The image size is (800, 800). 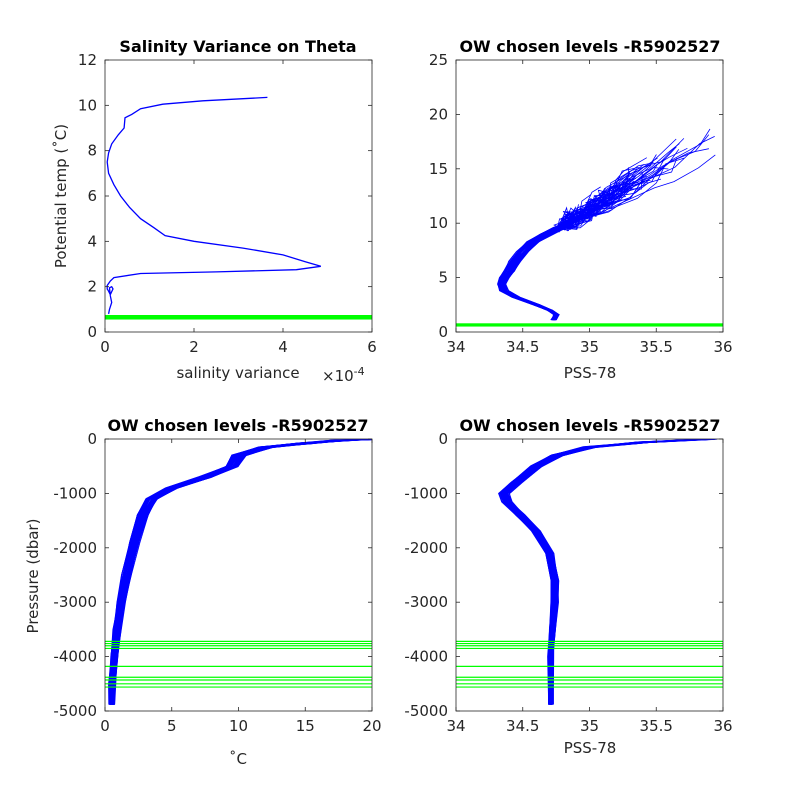 What do you see at coordinates (92, 196) in the screenshot?
I see `y-tick-label: 6` at bounding box center [92, 196].